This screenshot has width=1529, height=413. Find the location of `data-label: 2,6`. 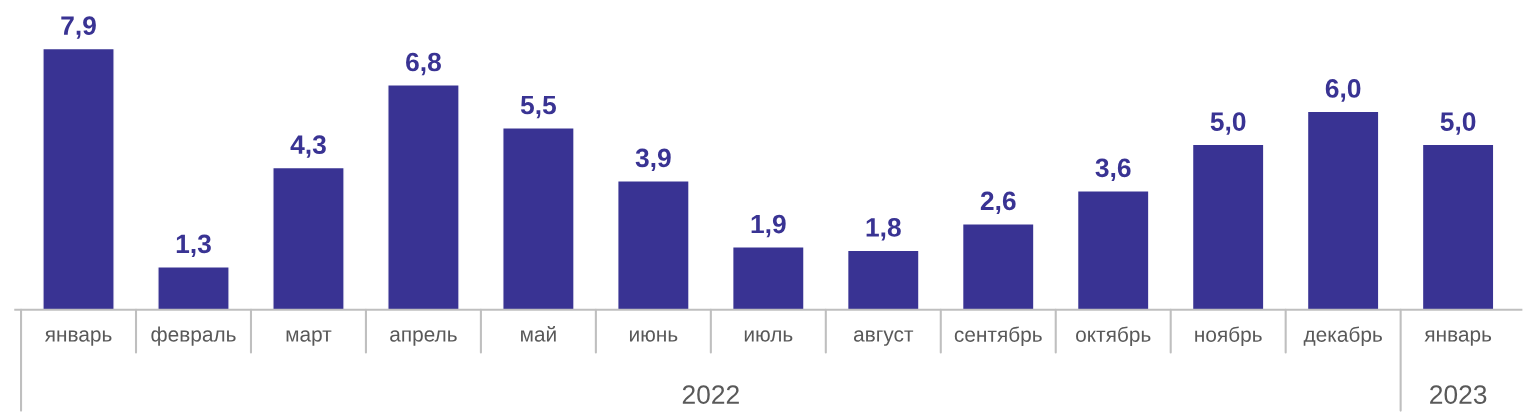

data-label: 2,6 is located at coordinates (998, 203).